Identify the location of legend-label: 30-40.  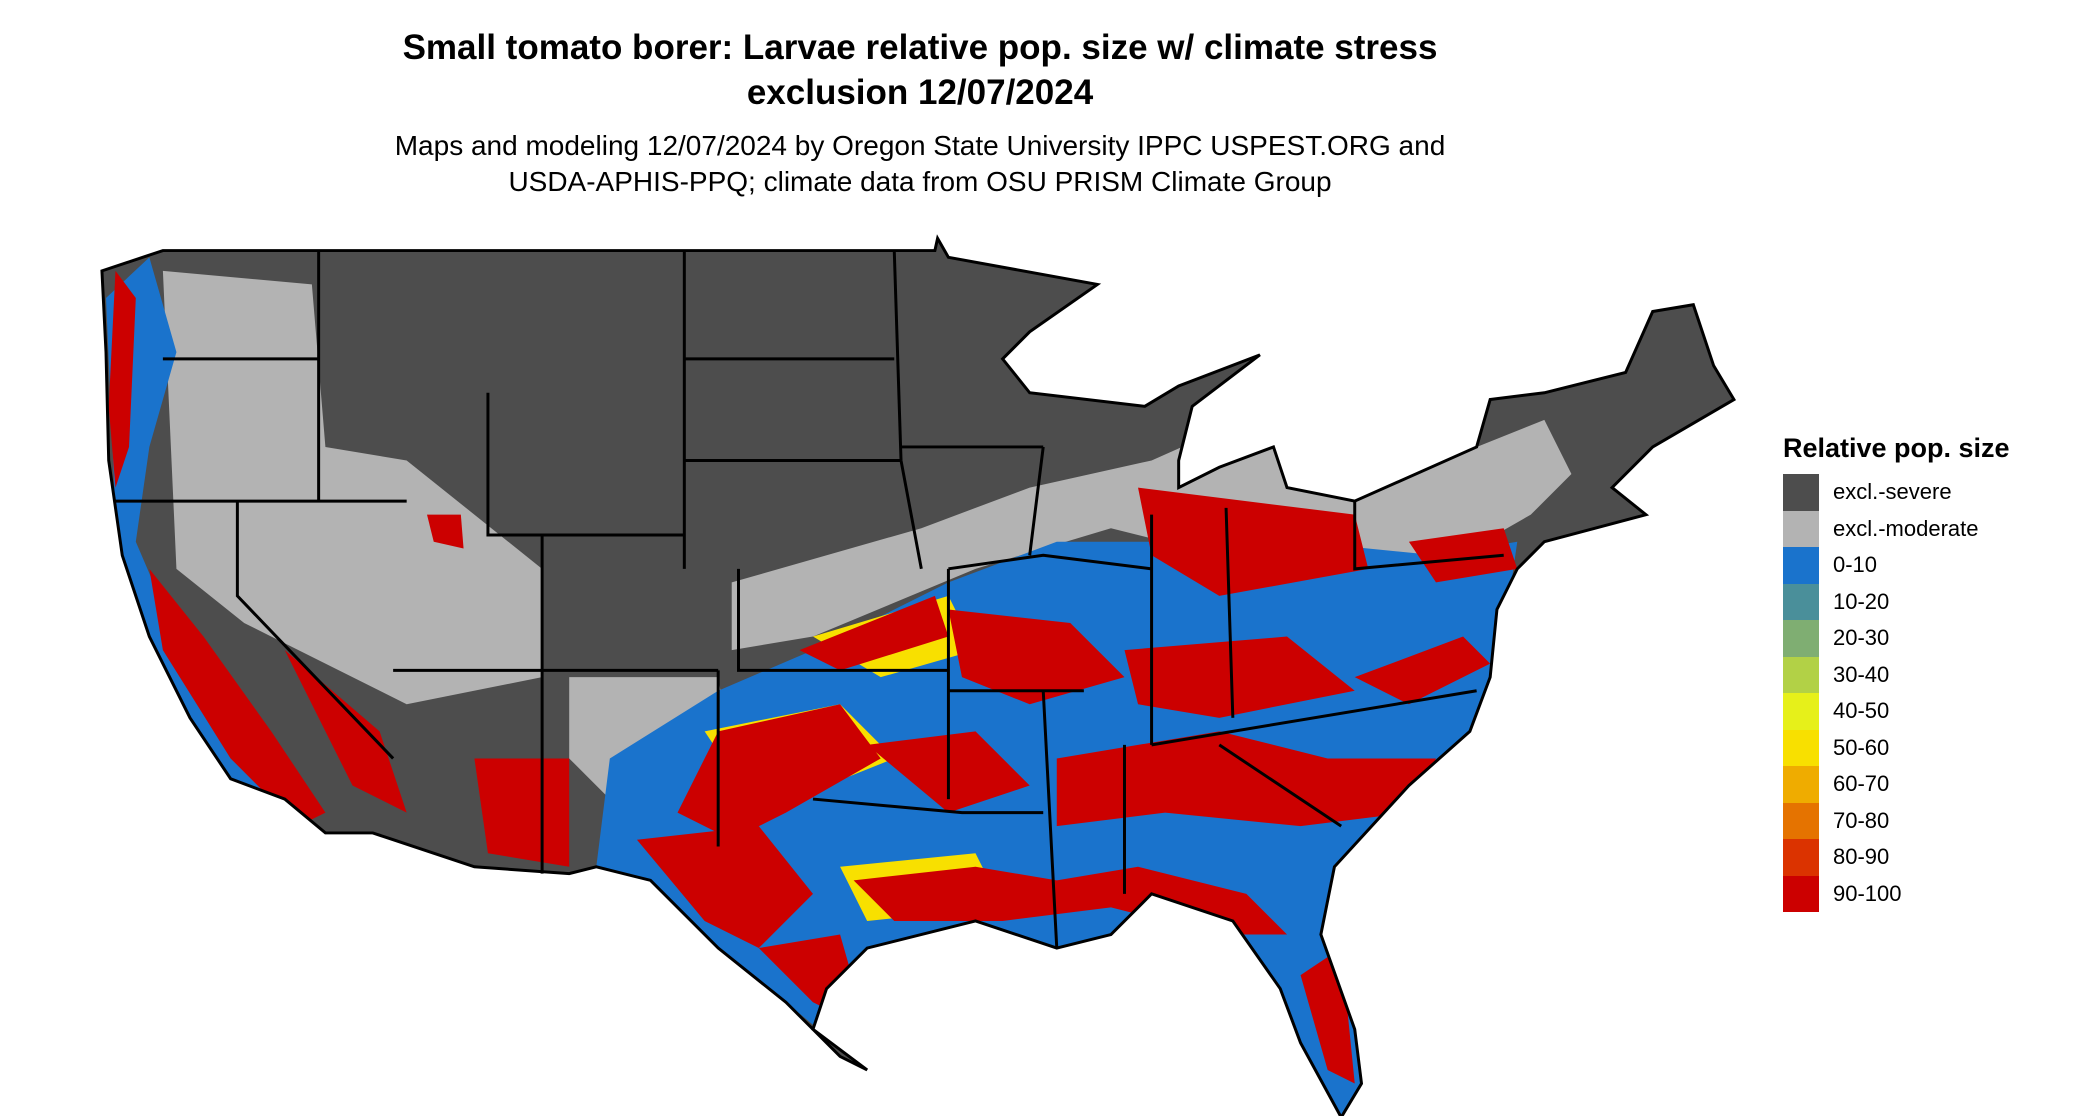
(1861, 674).